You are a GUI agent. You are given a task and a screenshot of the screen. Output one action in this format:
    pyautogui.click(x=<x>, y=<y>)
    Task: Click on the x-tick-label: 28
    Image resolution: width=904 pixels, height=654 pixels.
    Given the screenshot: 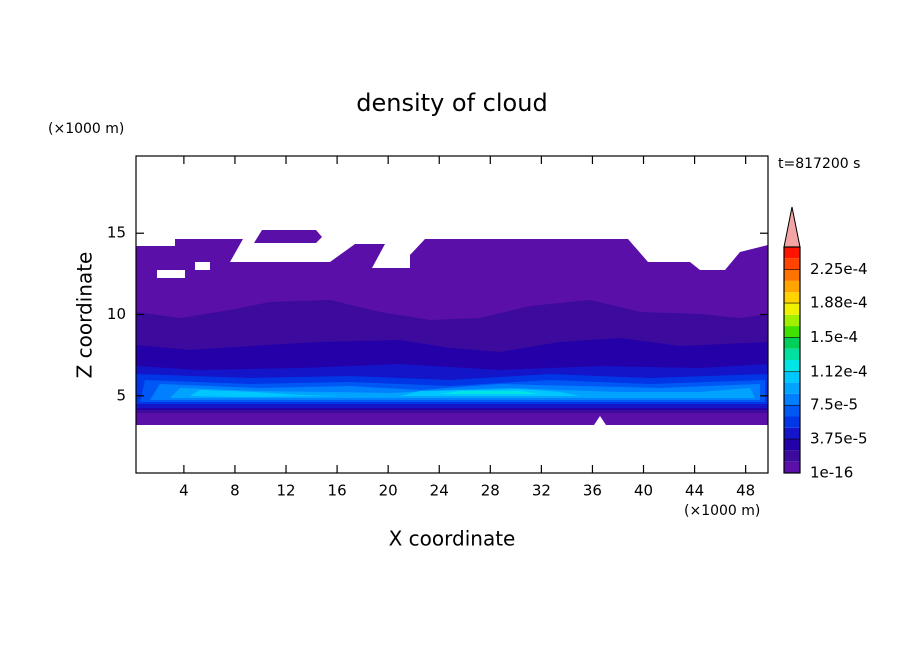 What is the action you would take?
    pyautogui.click(x=490, y=491)
    